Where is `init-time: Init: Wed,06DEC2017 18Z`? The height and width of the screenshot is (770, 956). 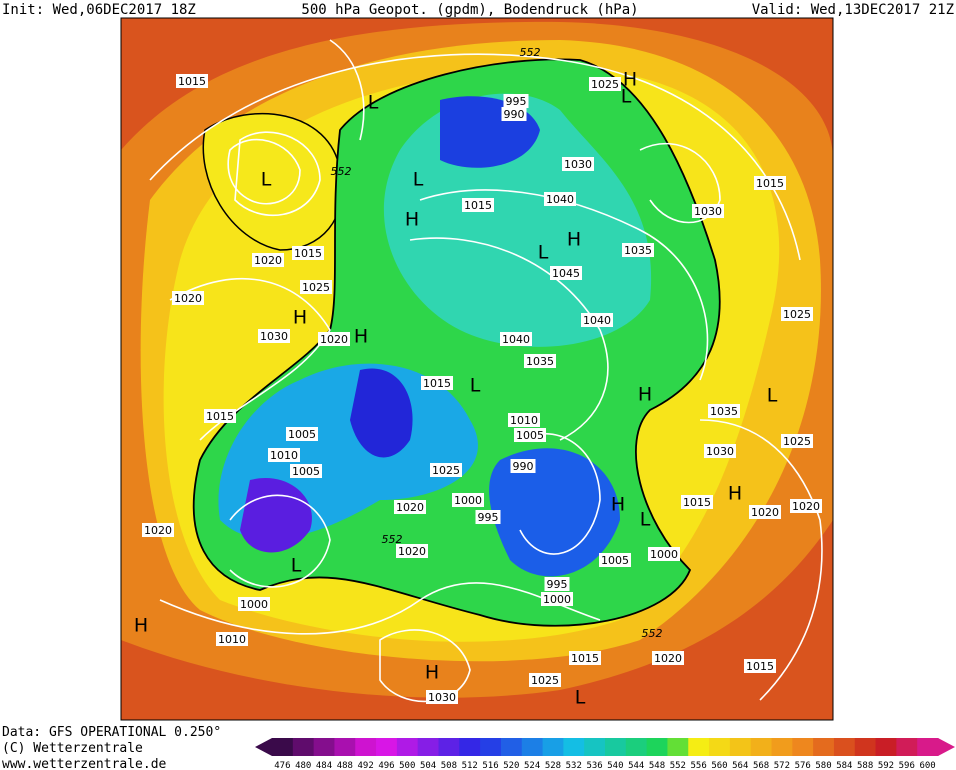
init-time: Init: Wed,06DEC2017 18Z is located at coordinates (99, 10).